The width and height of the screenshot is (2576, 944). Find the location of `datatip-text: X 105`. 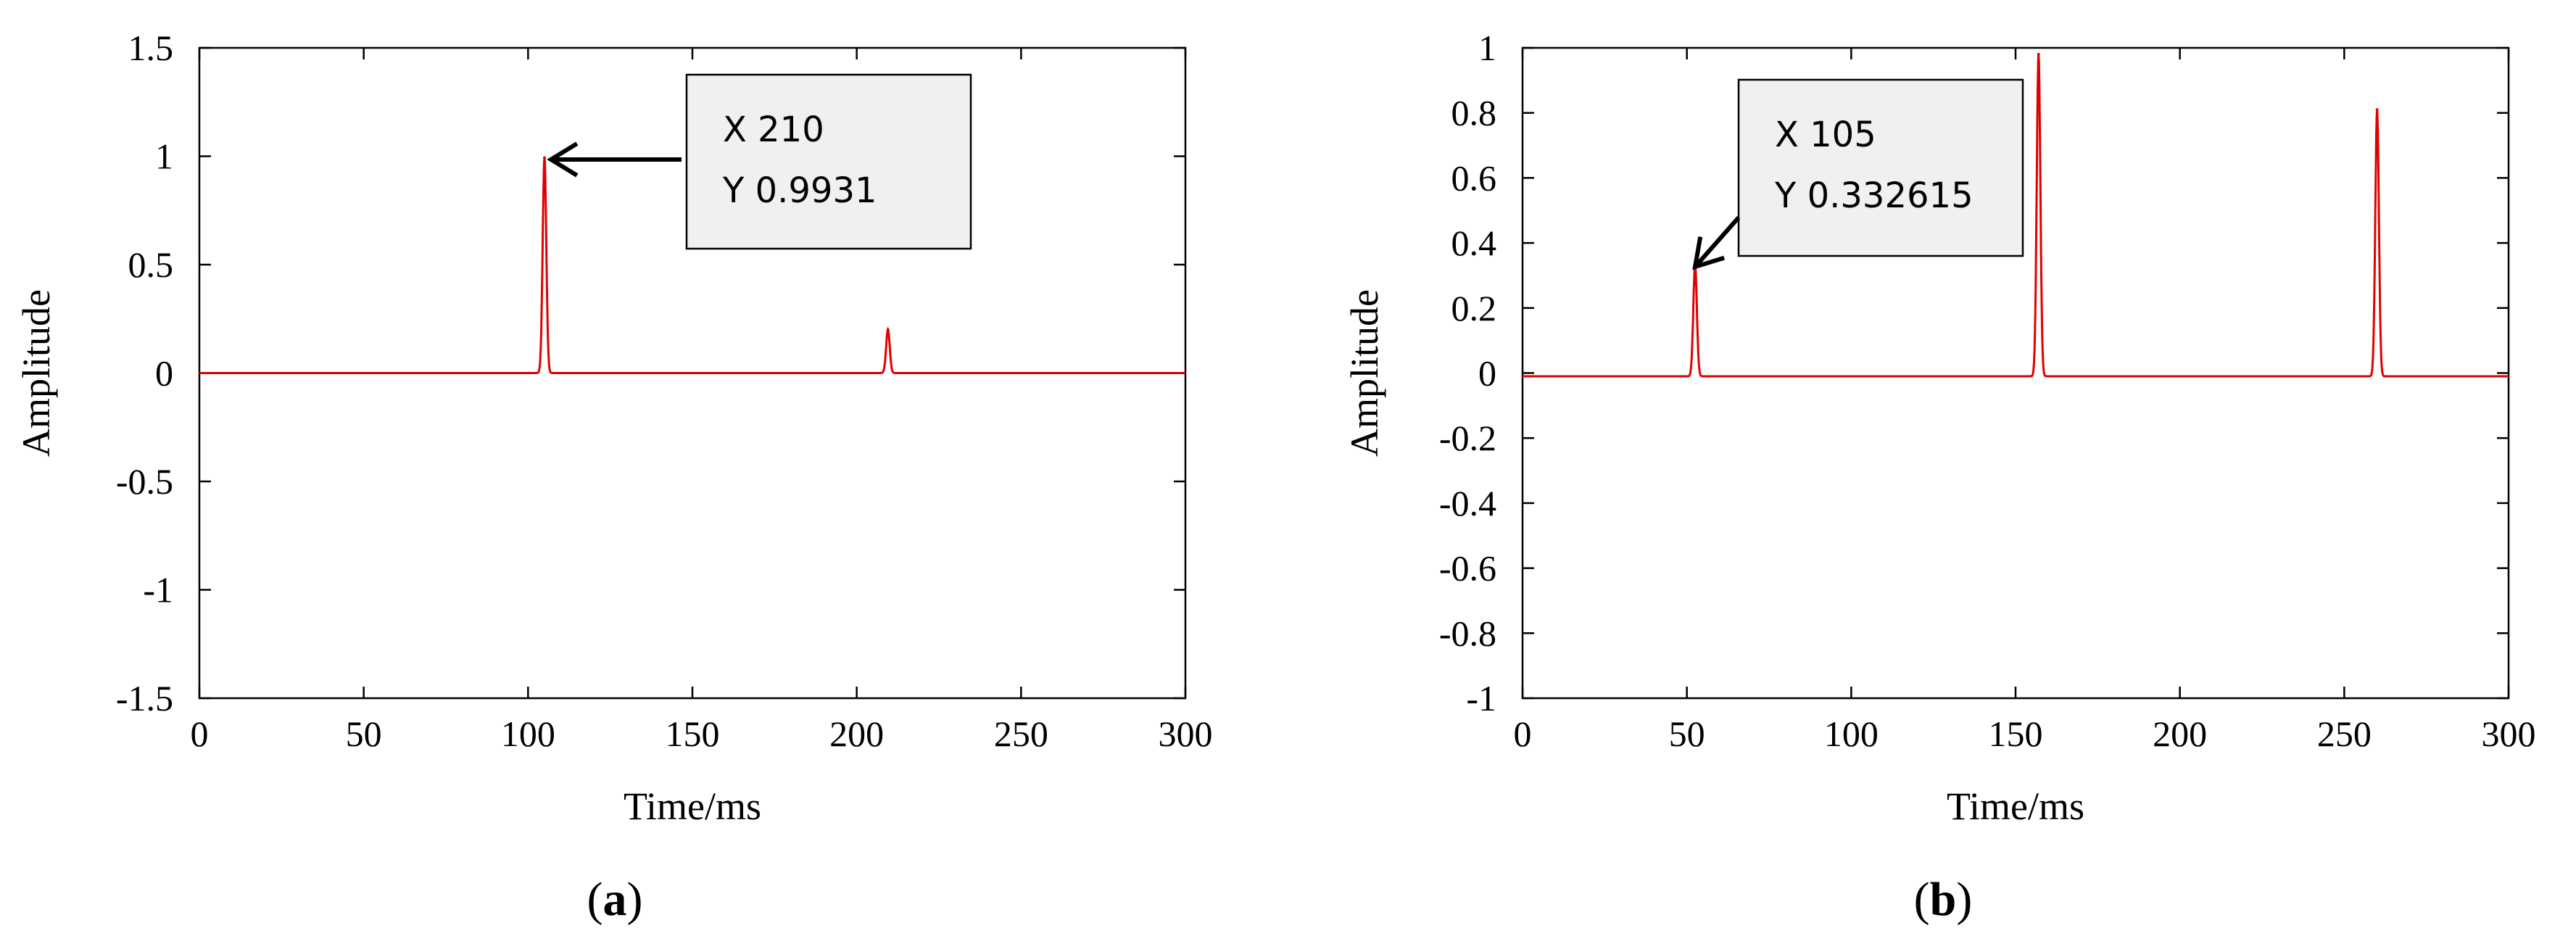

datatip-text: X 105 is located at coordinates (1826, 135).